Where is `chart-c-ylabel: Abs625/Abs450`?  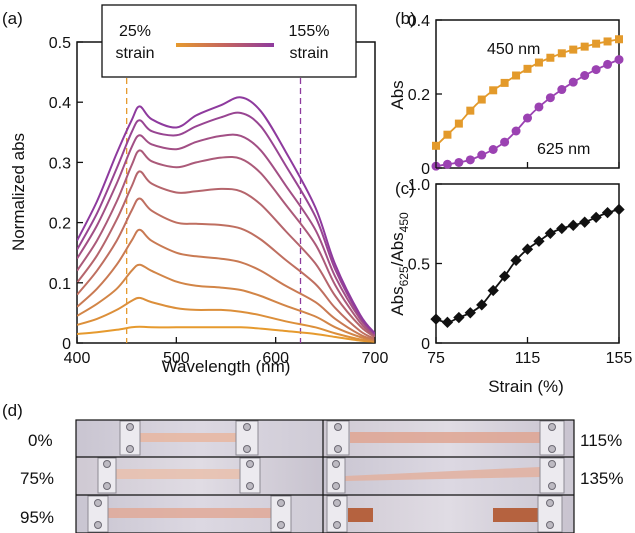 chart-c-ylabel: Abs625/Abs450 is located at coordinates (399, 264).